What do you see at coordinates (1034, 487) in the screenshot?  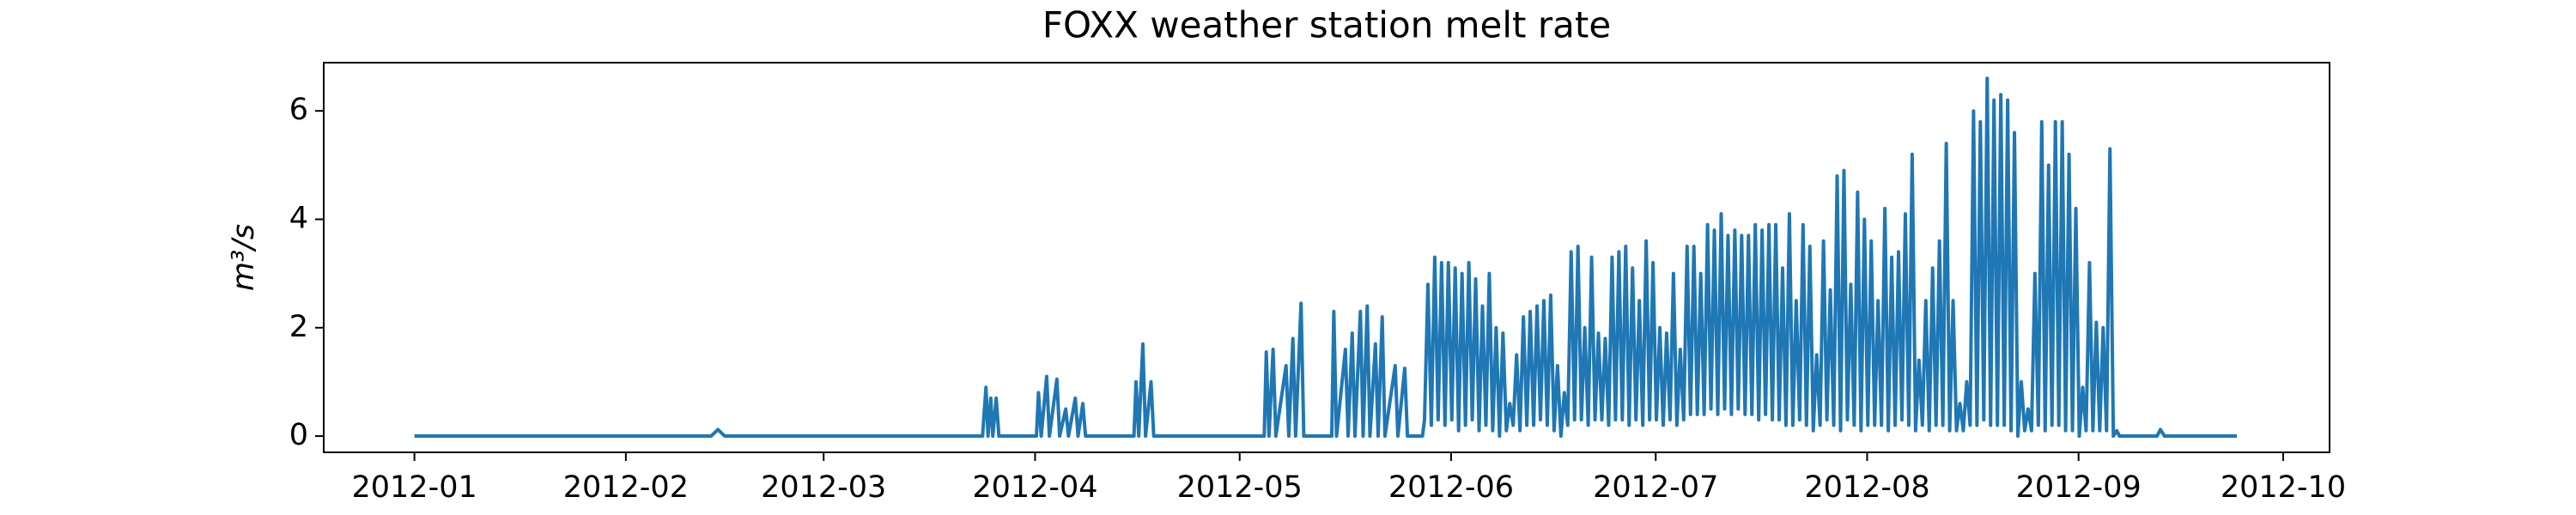 I see `x-tick-label: 2012-04` at bounding box center [1034, 487].